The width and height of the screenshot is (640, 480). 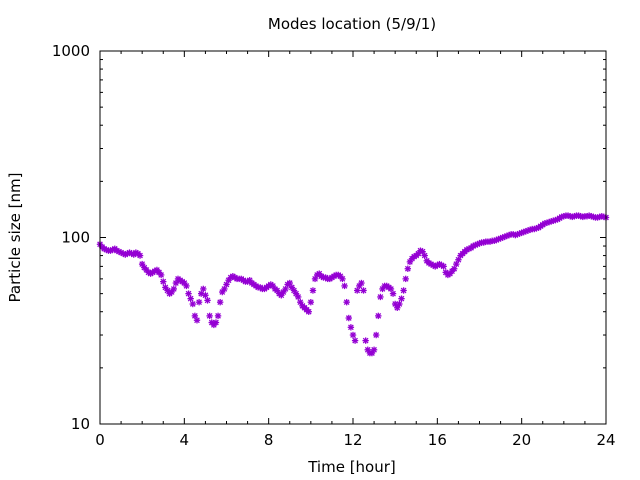 What do you see at coordinates (437, 440) in the screenshot?
I see `x-tick-label: 16` at bounding box center [437, 440].